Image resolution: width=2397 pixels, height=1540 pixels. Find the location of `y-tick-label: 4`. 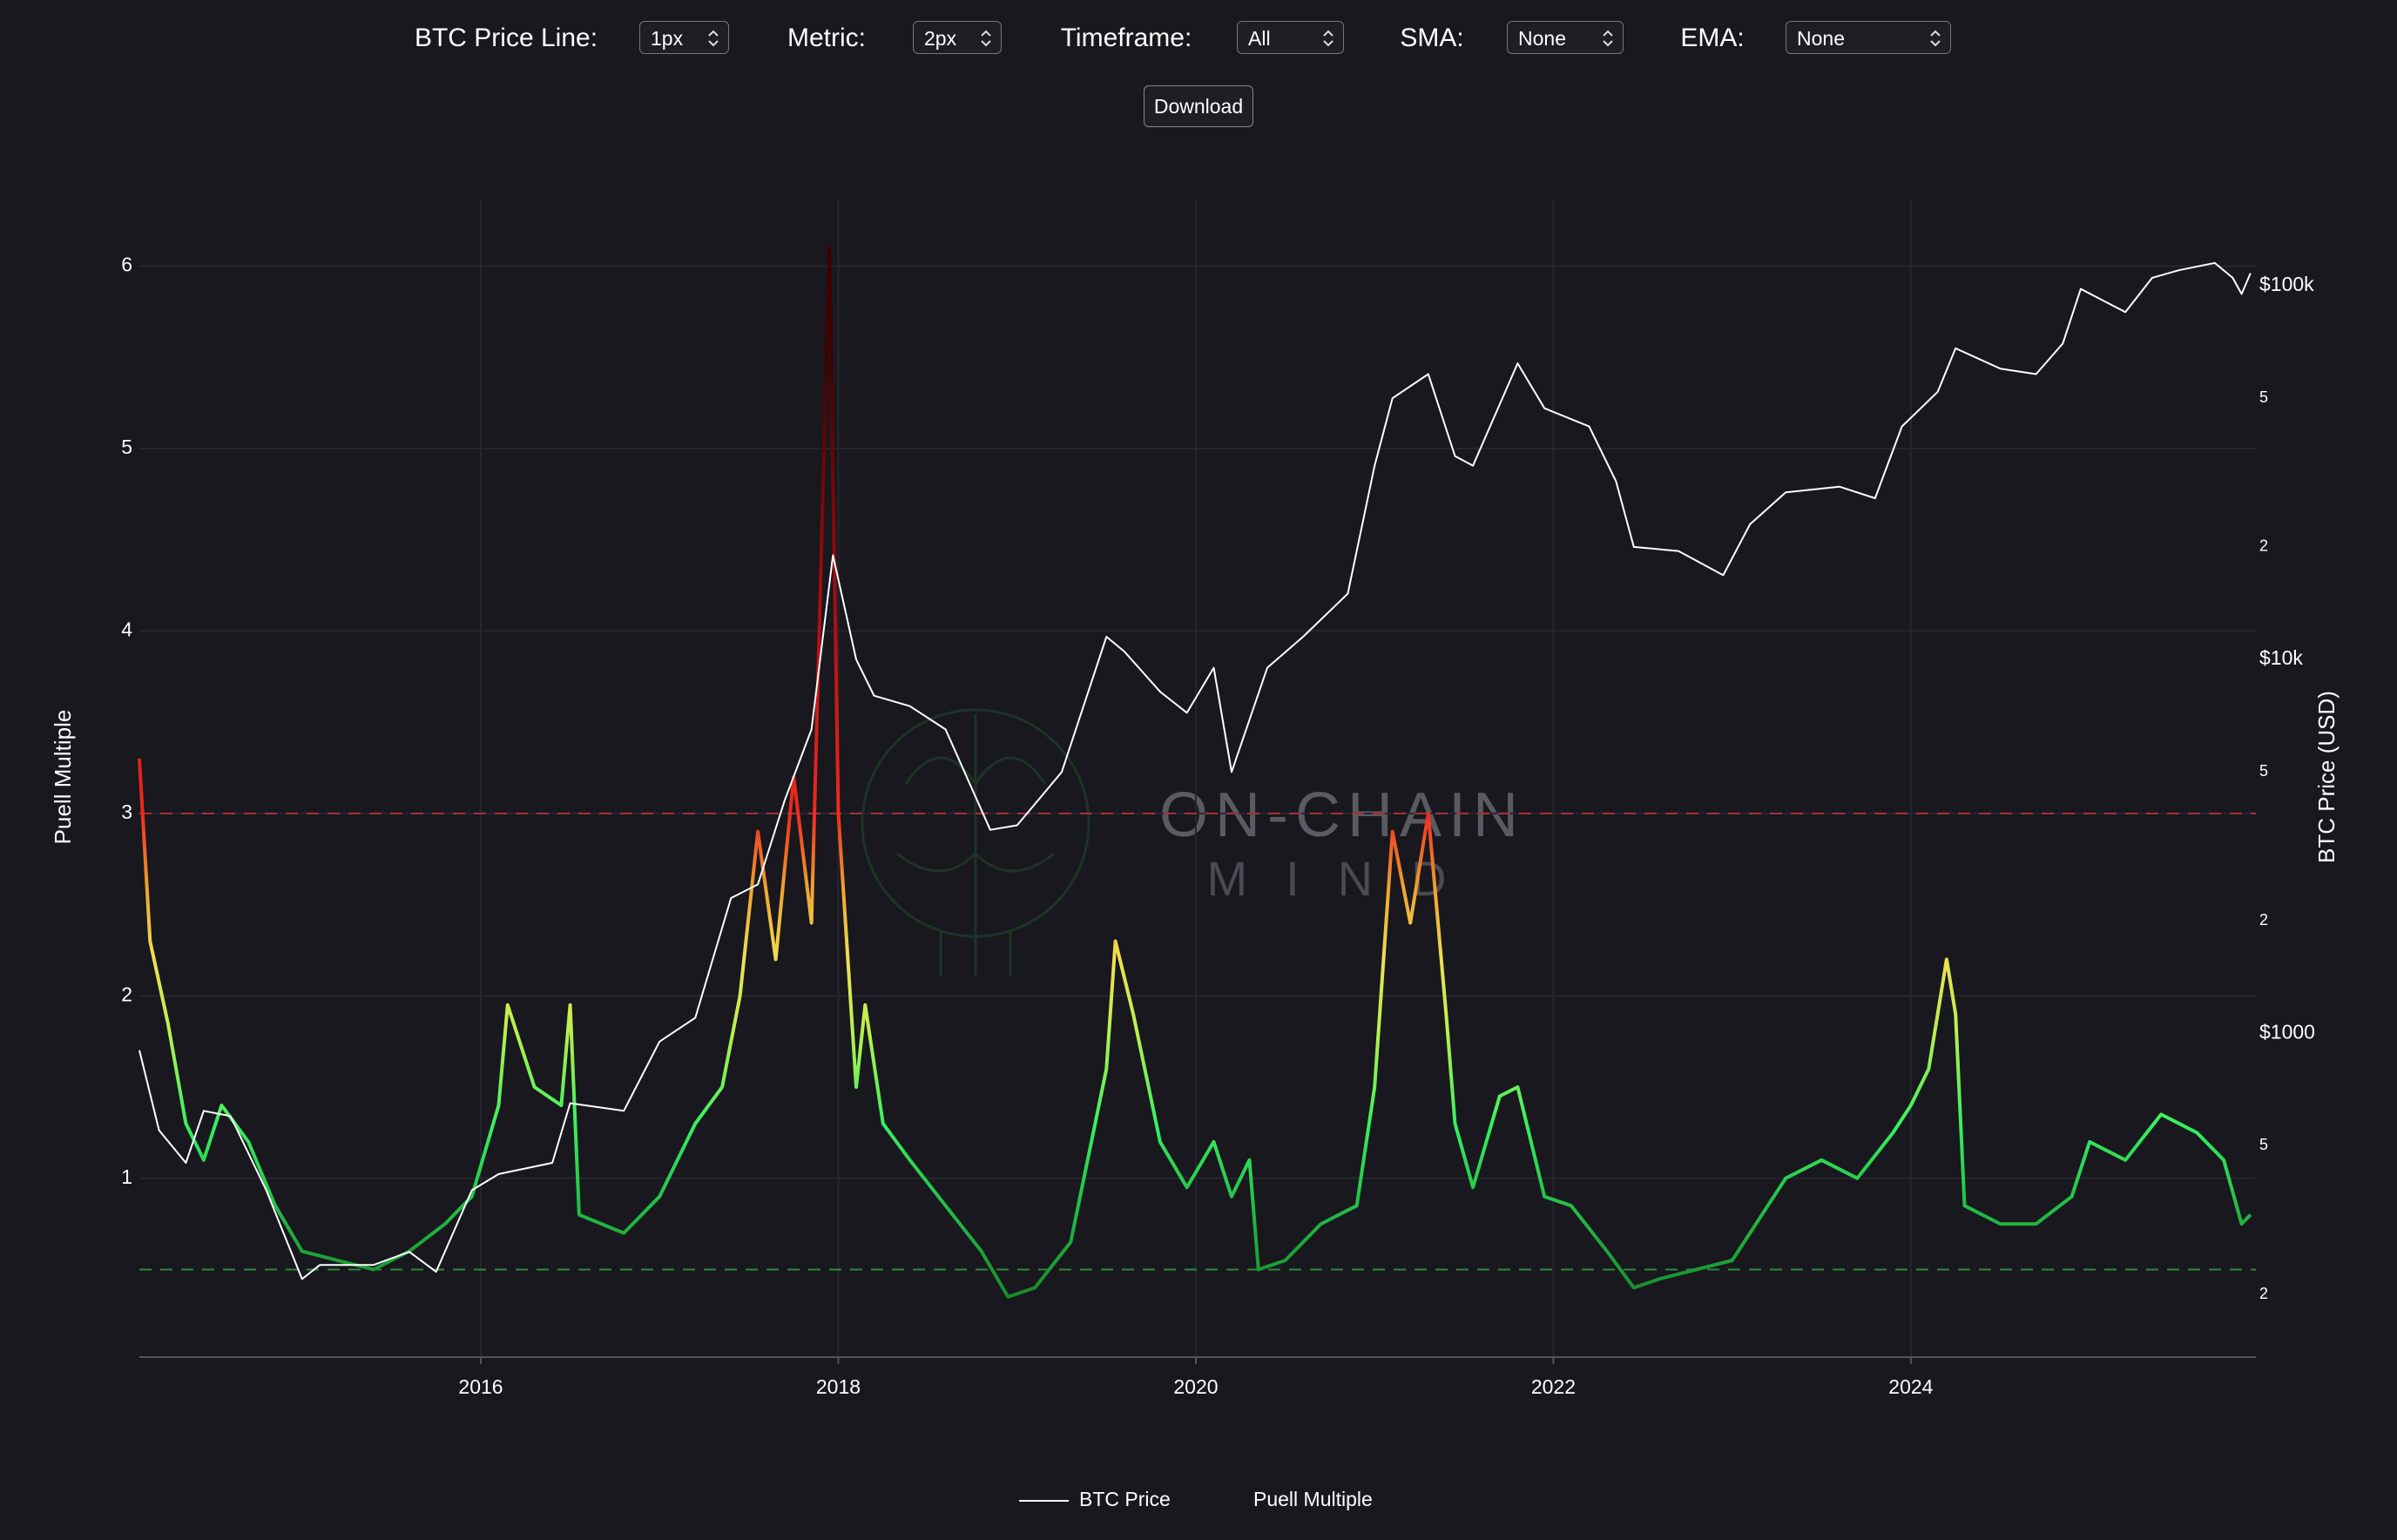

y-tick-label: 4 is located at coordinates (127, 629).